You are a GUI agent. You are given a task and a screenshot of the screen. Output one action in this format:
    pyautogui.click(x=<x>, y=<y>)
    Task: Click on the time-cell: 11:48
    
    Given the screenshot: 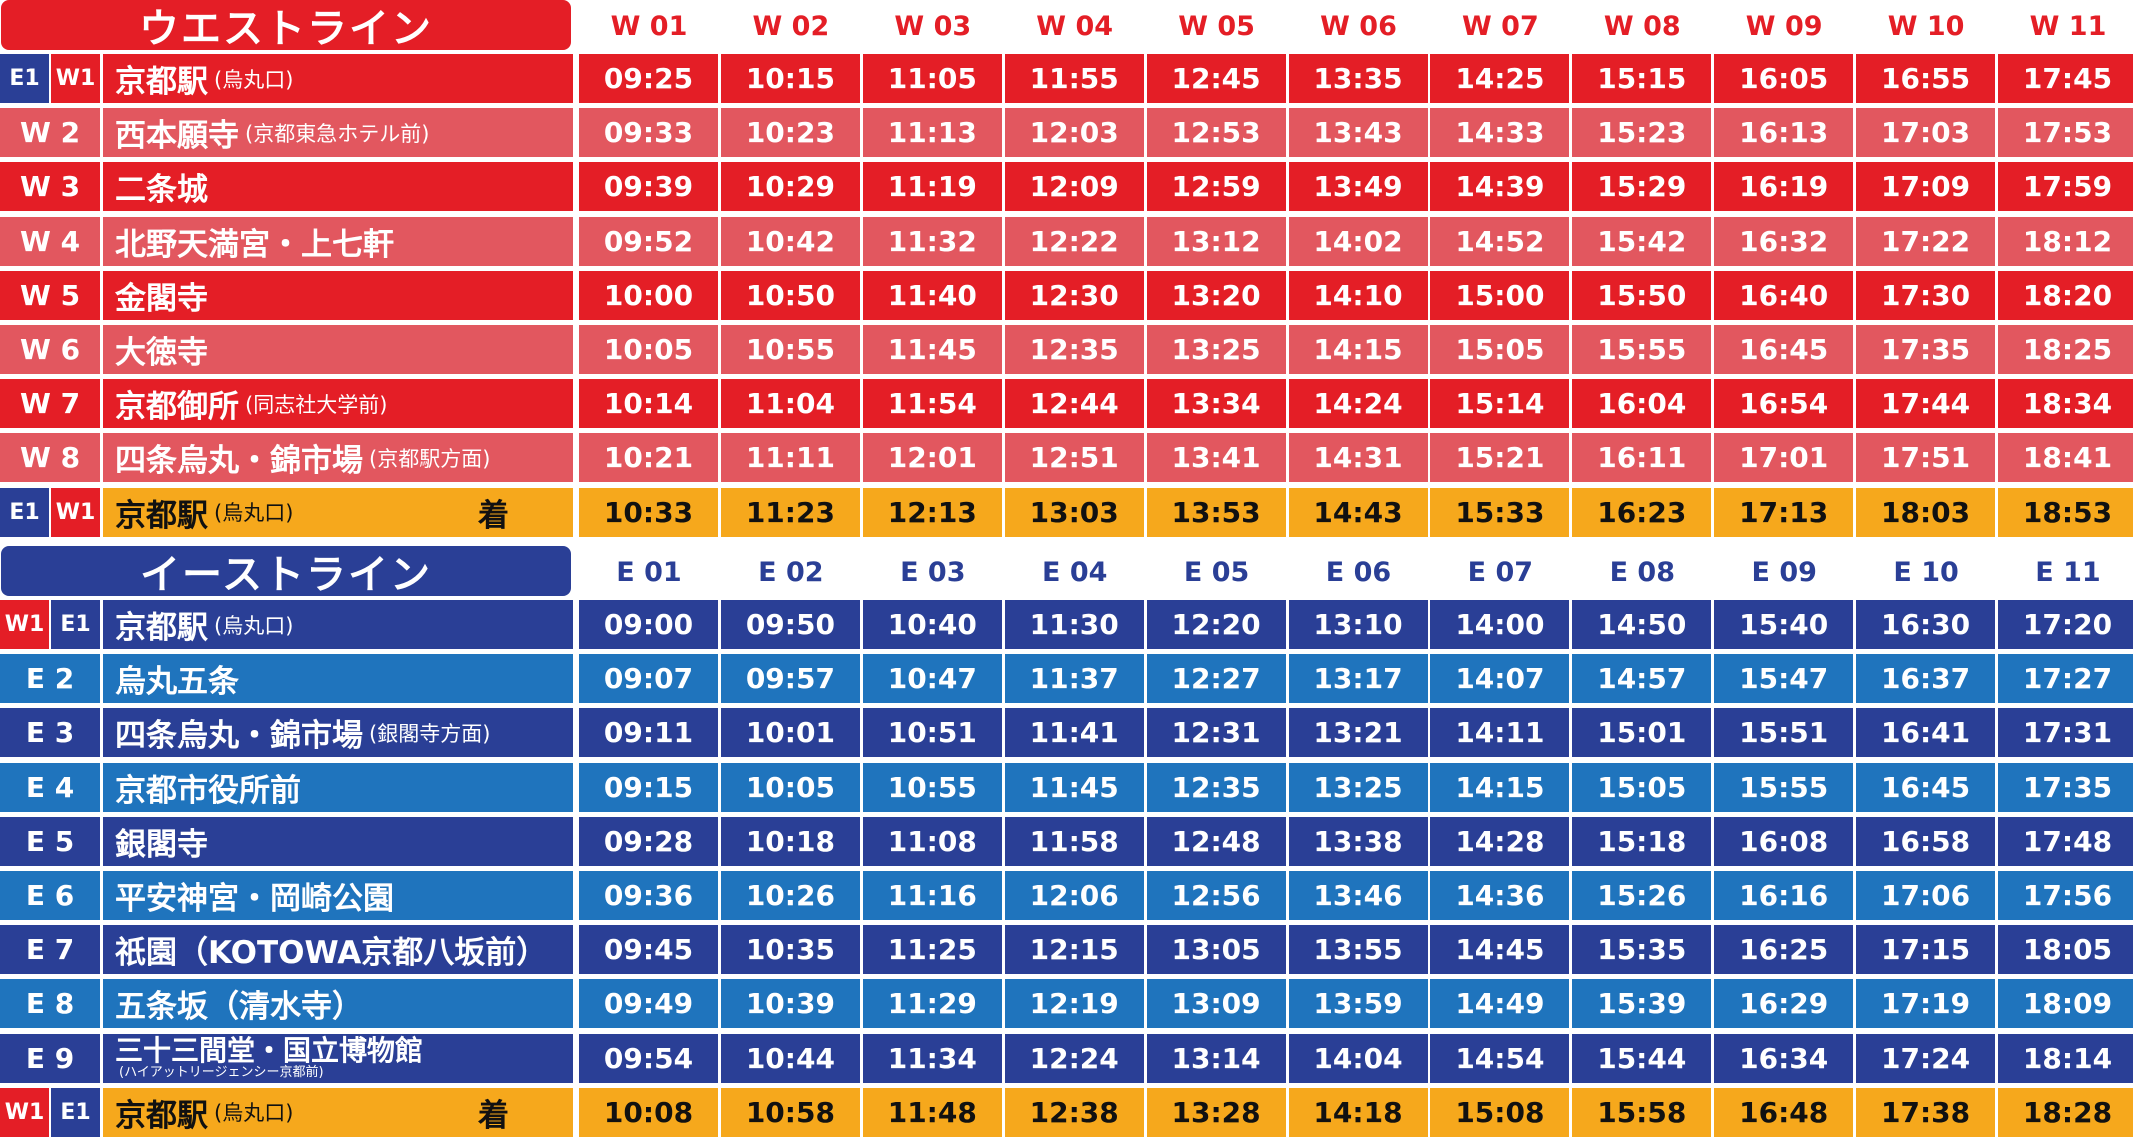 What is the action you would take?
    pyautogui.click(x=932, y=1112)
    